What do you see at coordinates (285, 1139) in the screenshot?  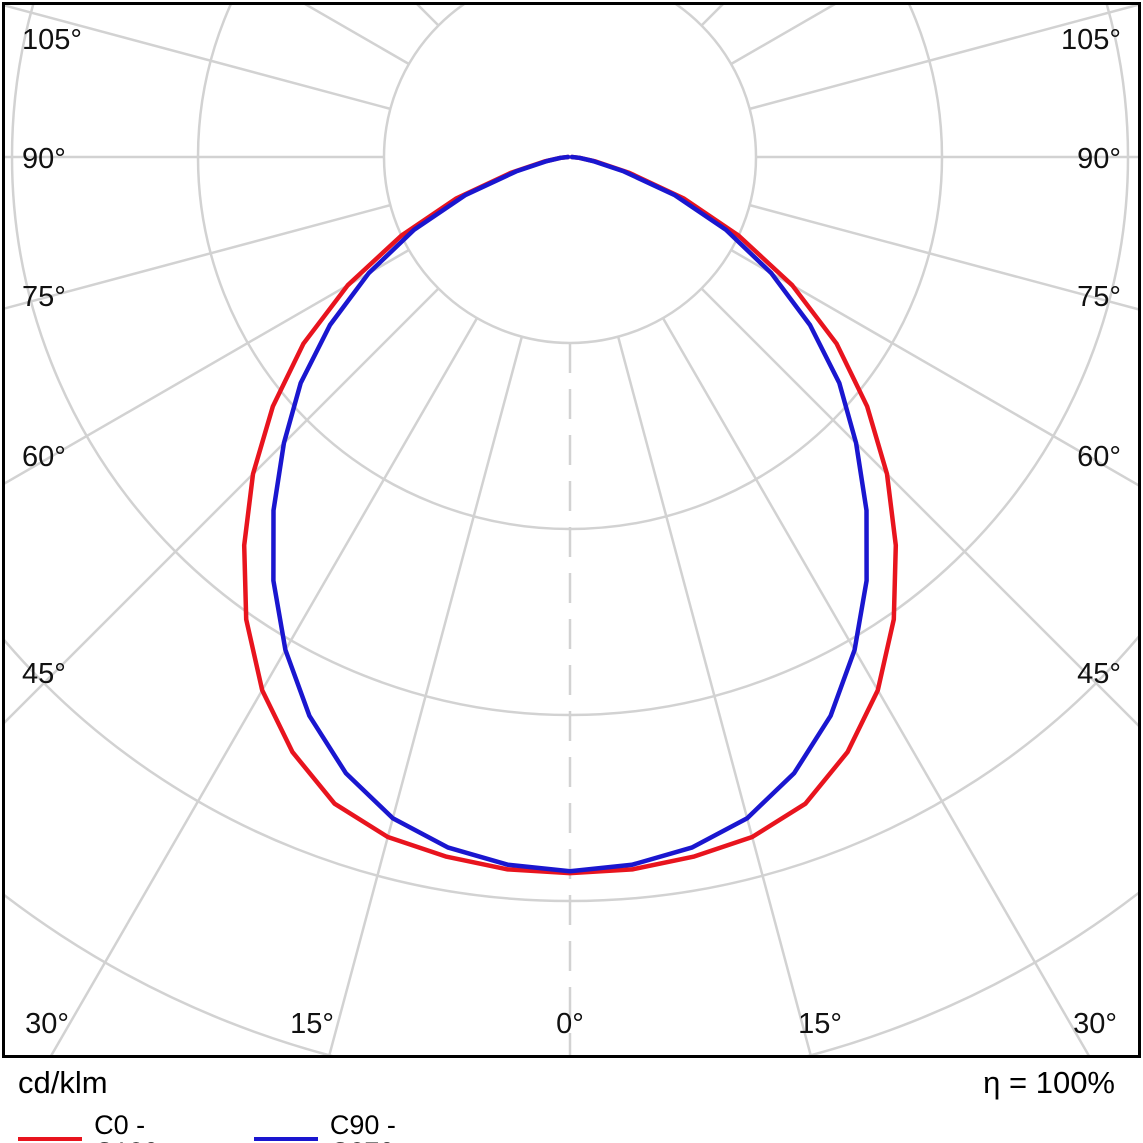 I see `legend-line-sample-blue-icon` at bounding box center [285, 1139].